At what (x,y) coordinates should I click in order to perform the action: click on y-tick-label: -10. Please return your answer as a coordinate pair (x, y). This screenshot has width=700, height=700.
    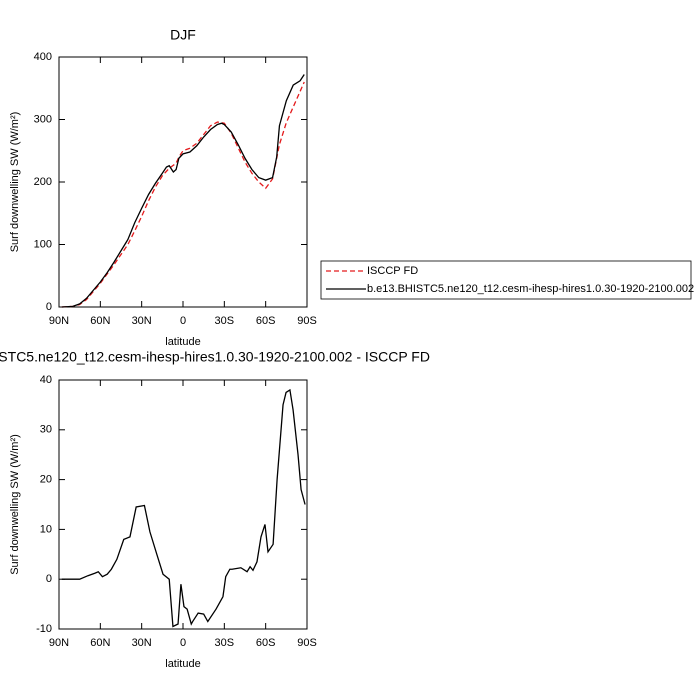
    Looking at the image, I should click on (44, 629).